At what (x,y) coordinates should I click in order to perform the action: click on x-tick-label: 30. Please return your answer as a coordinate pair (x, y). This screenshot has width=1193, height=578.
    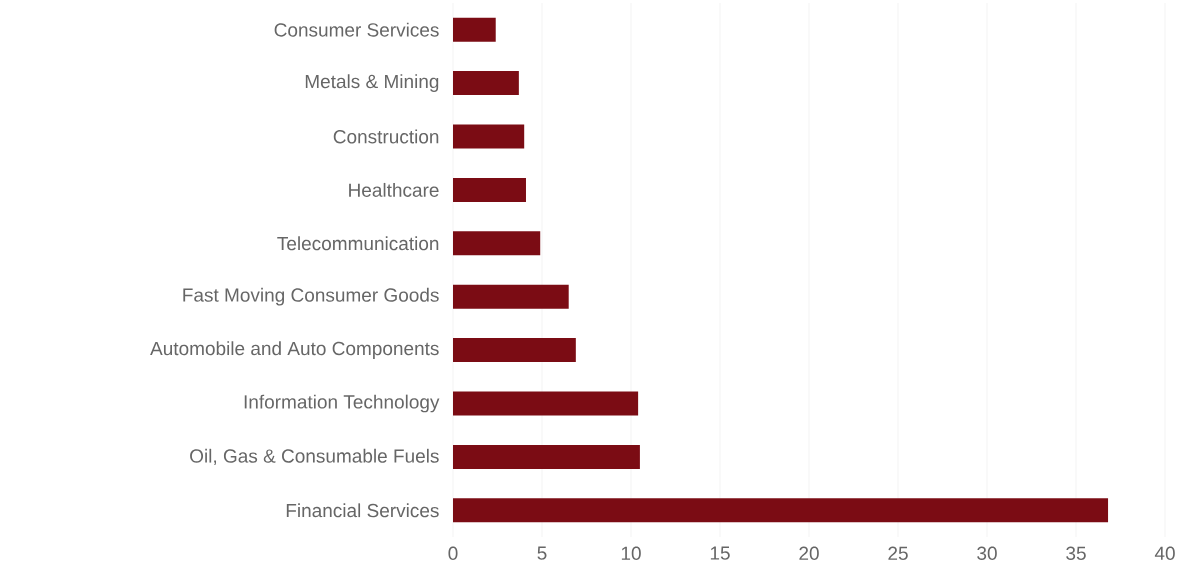
    Looking at the image, I should click on (987, 553).